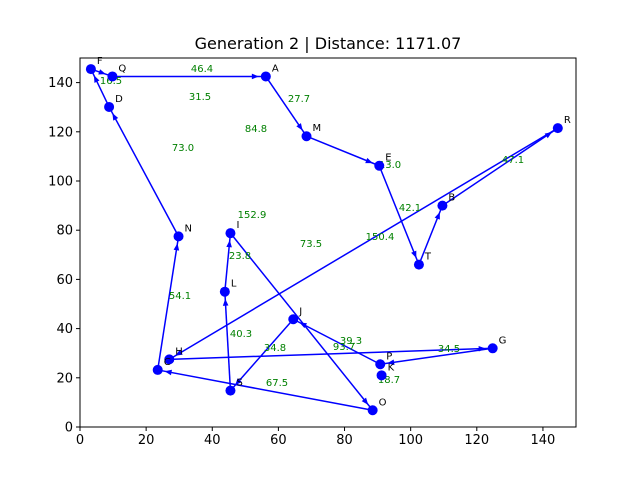 The height and width of the screenshot is (480, 640). What do you see at coordinates (255, 76) in the screenshot?
I see `route-arrow-Q-A` at bounding box center [255, 76].